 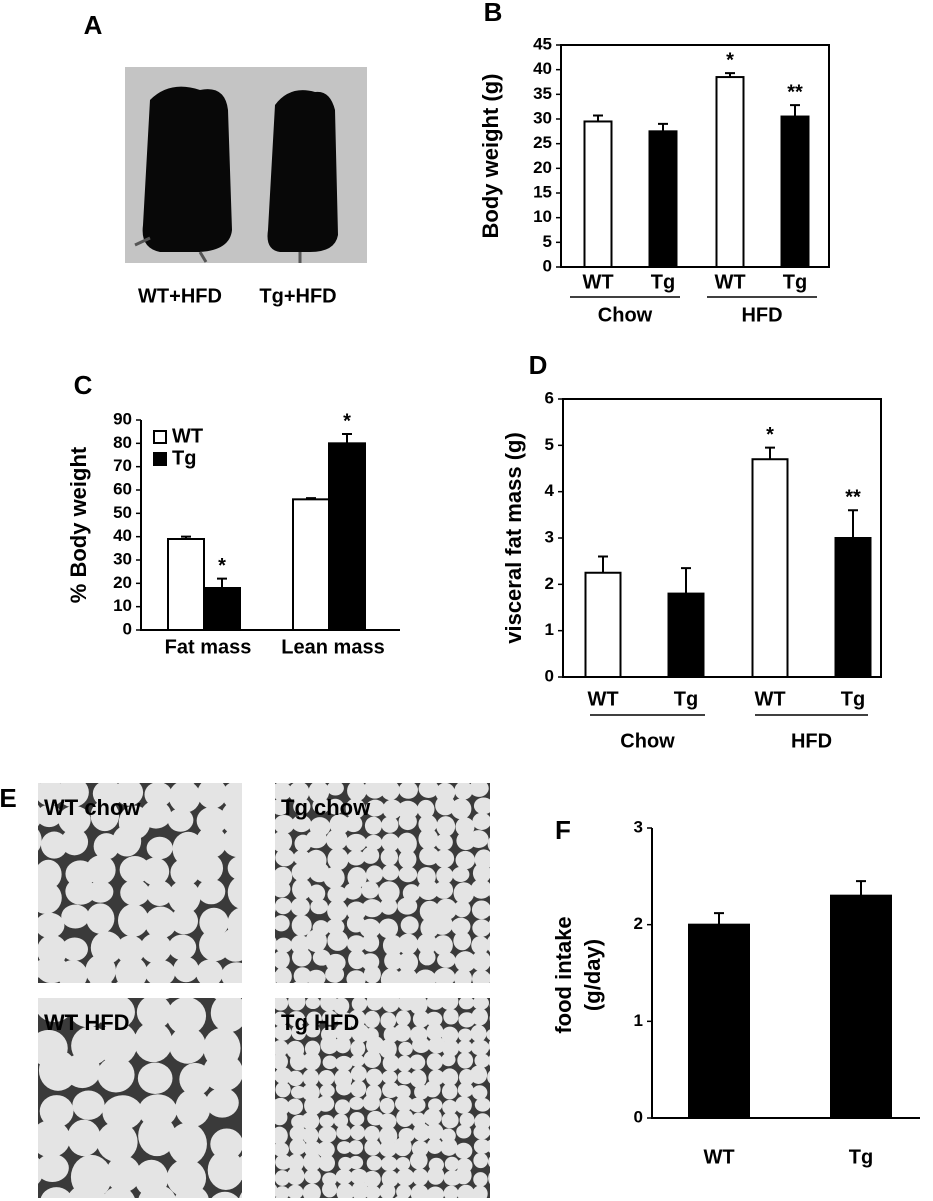 I want to click on y-tick-label: 3, so click(x=638, y=826).